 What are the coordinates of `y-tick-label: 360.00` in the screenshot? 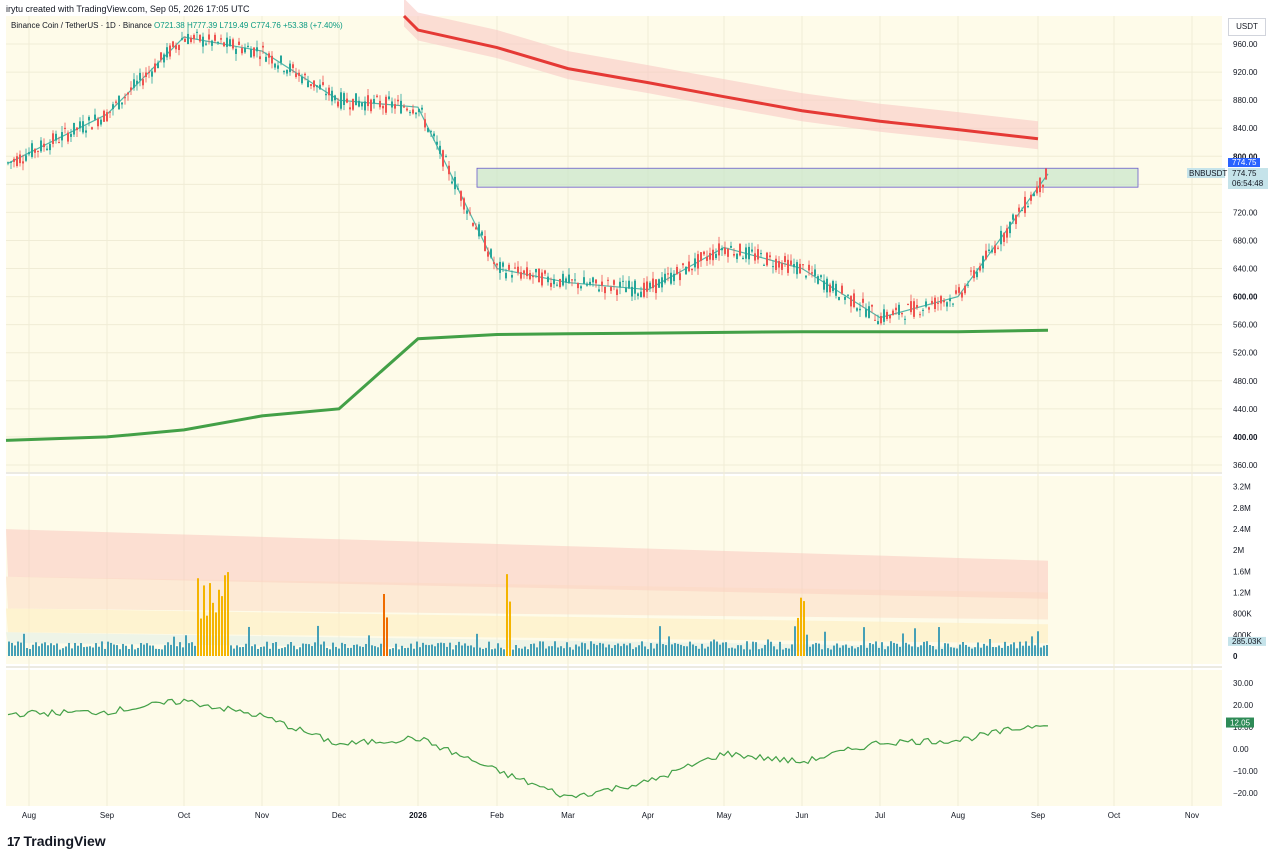 It's located at (1245, 465).